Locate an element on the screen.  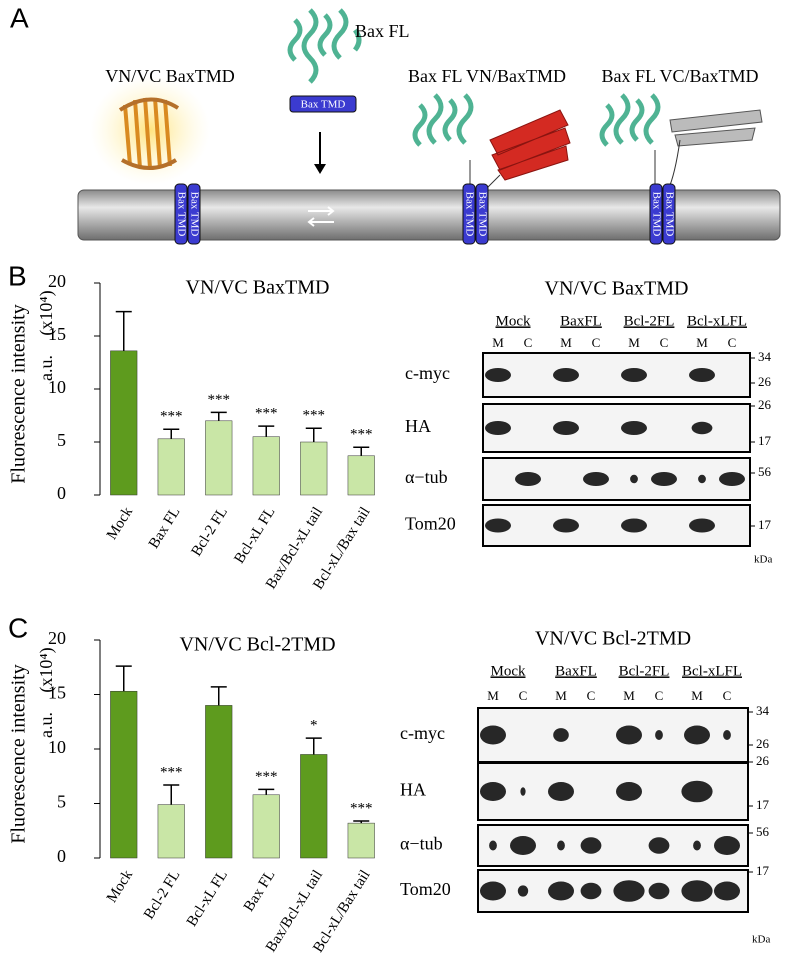
y-tick-label: 5 is located at coordinates (61, 440).